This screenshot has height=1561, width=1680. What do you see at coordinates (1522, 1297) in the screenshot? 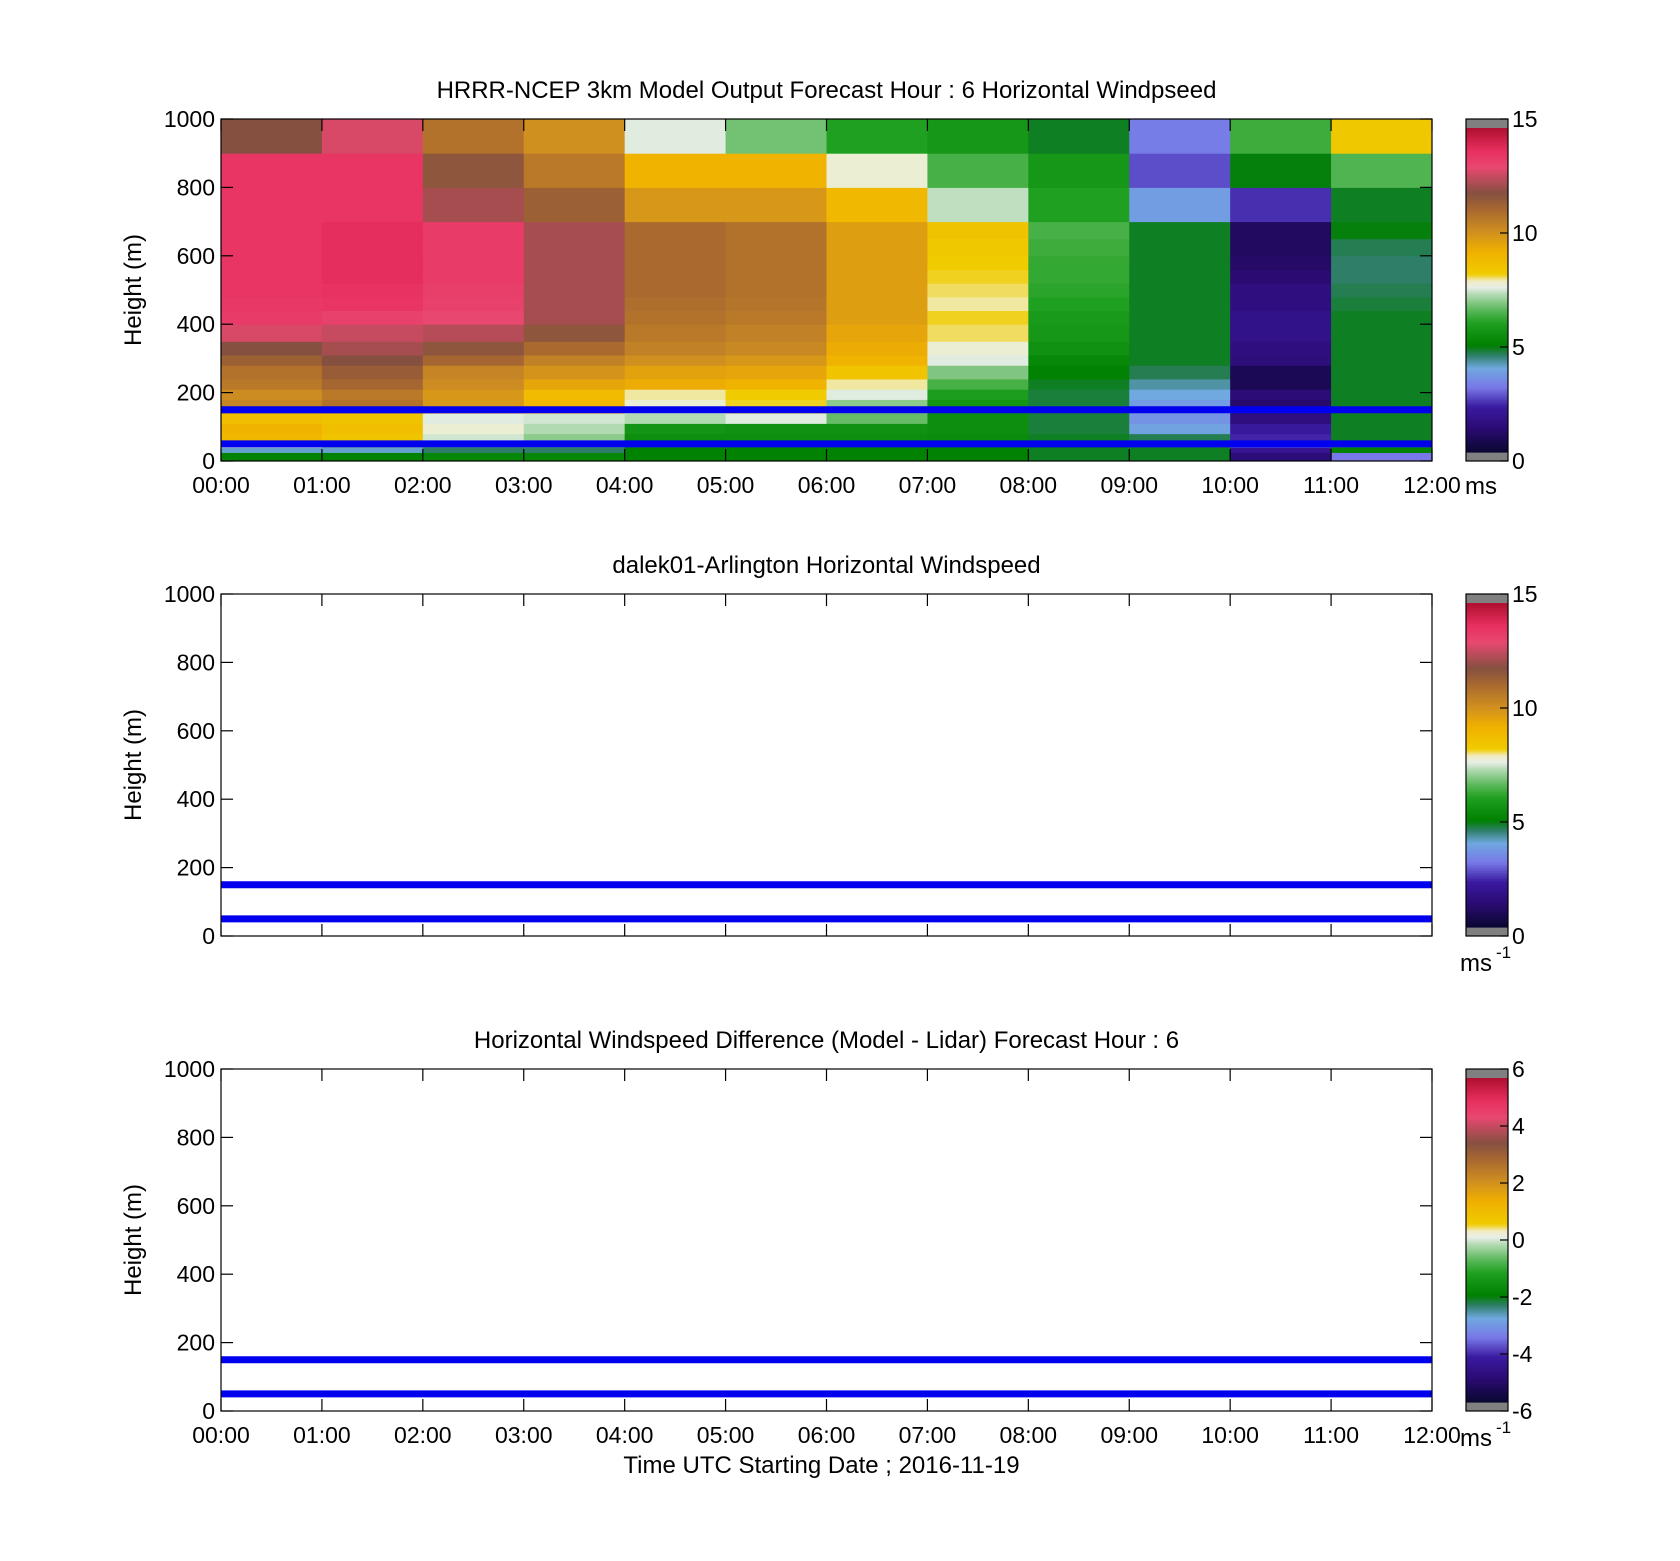
I see `colorbar-tick-label: -2` at bounding box center [1522, 1297].